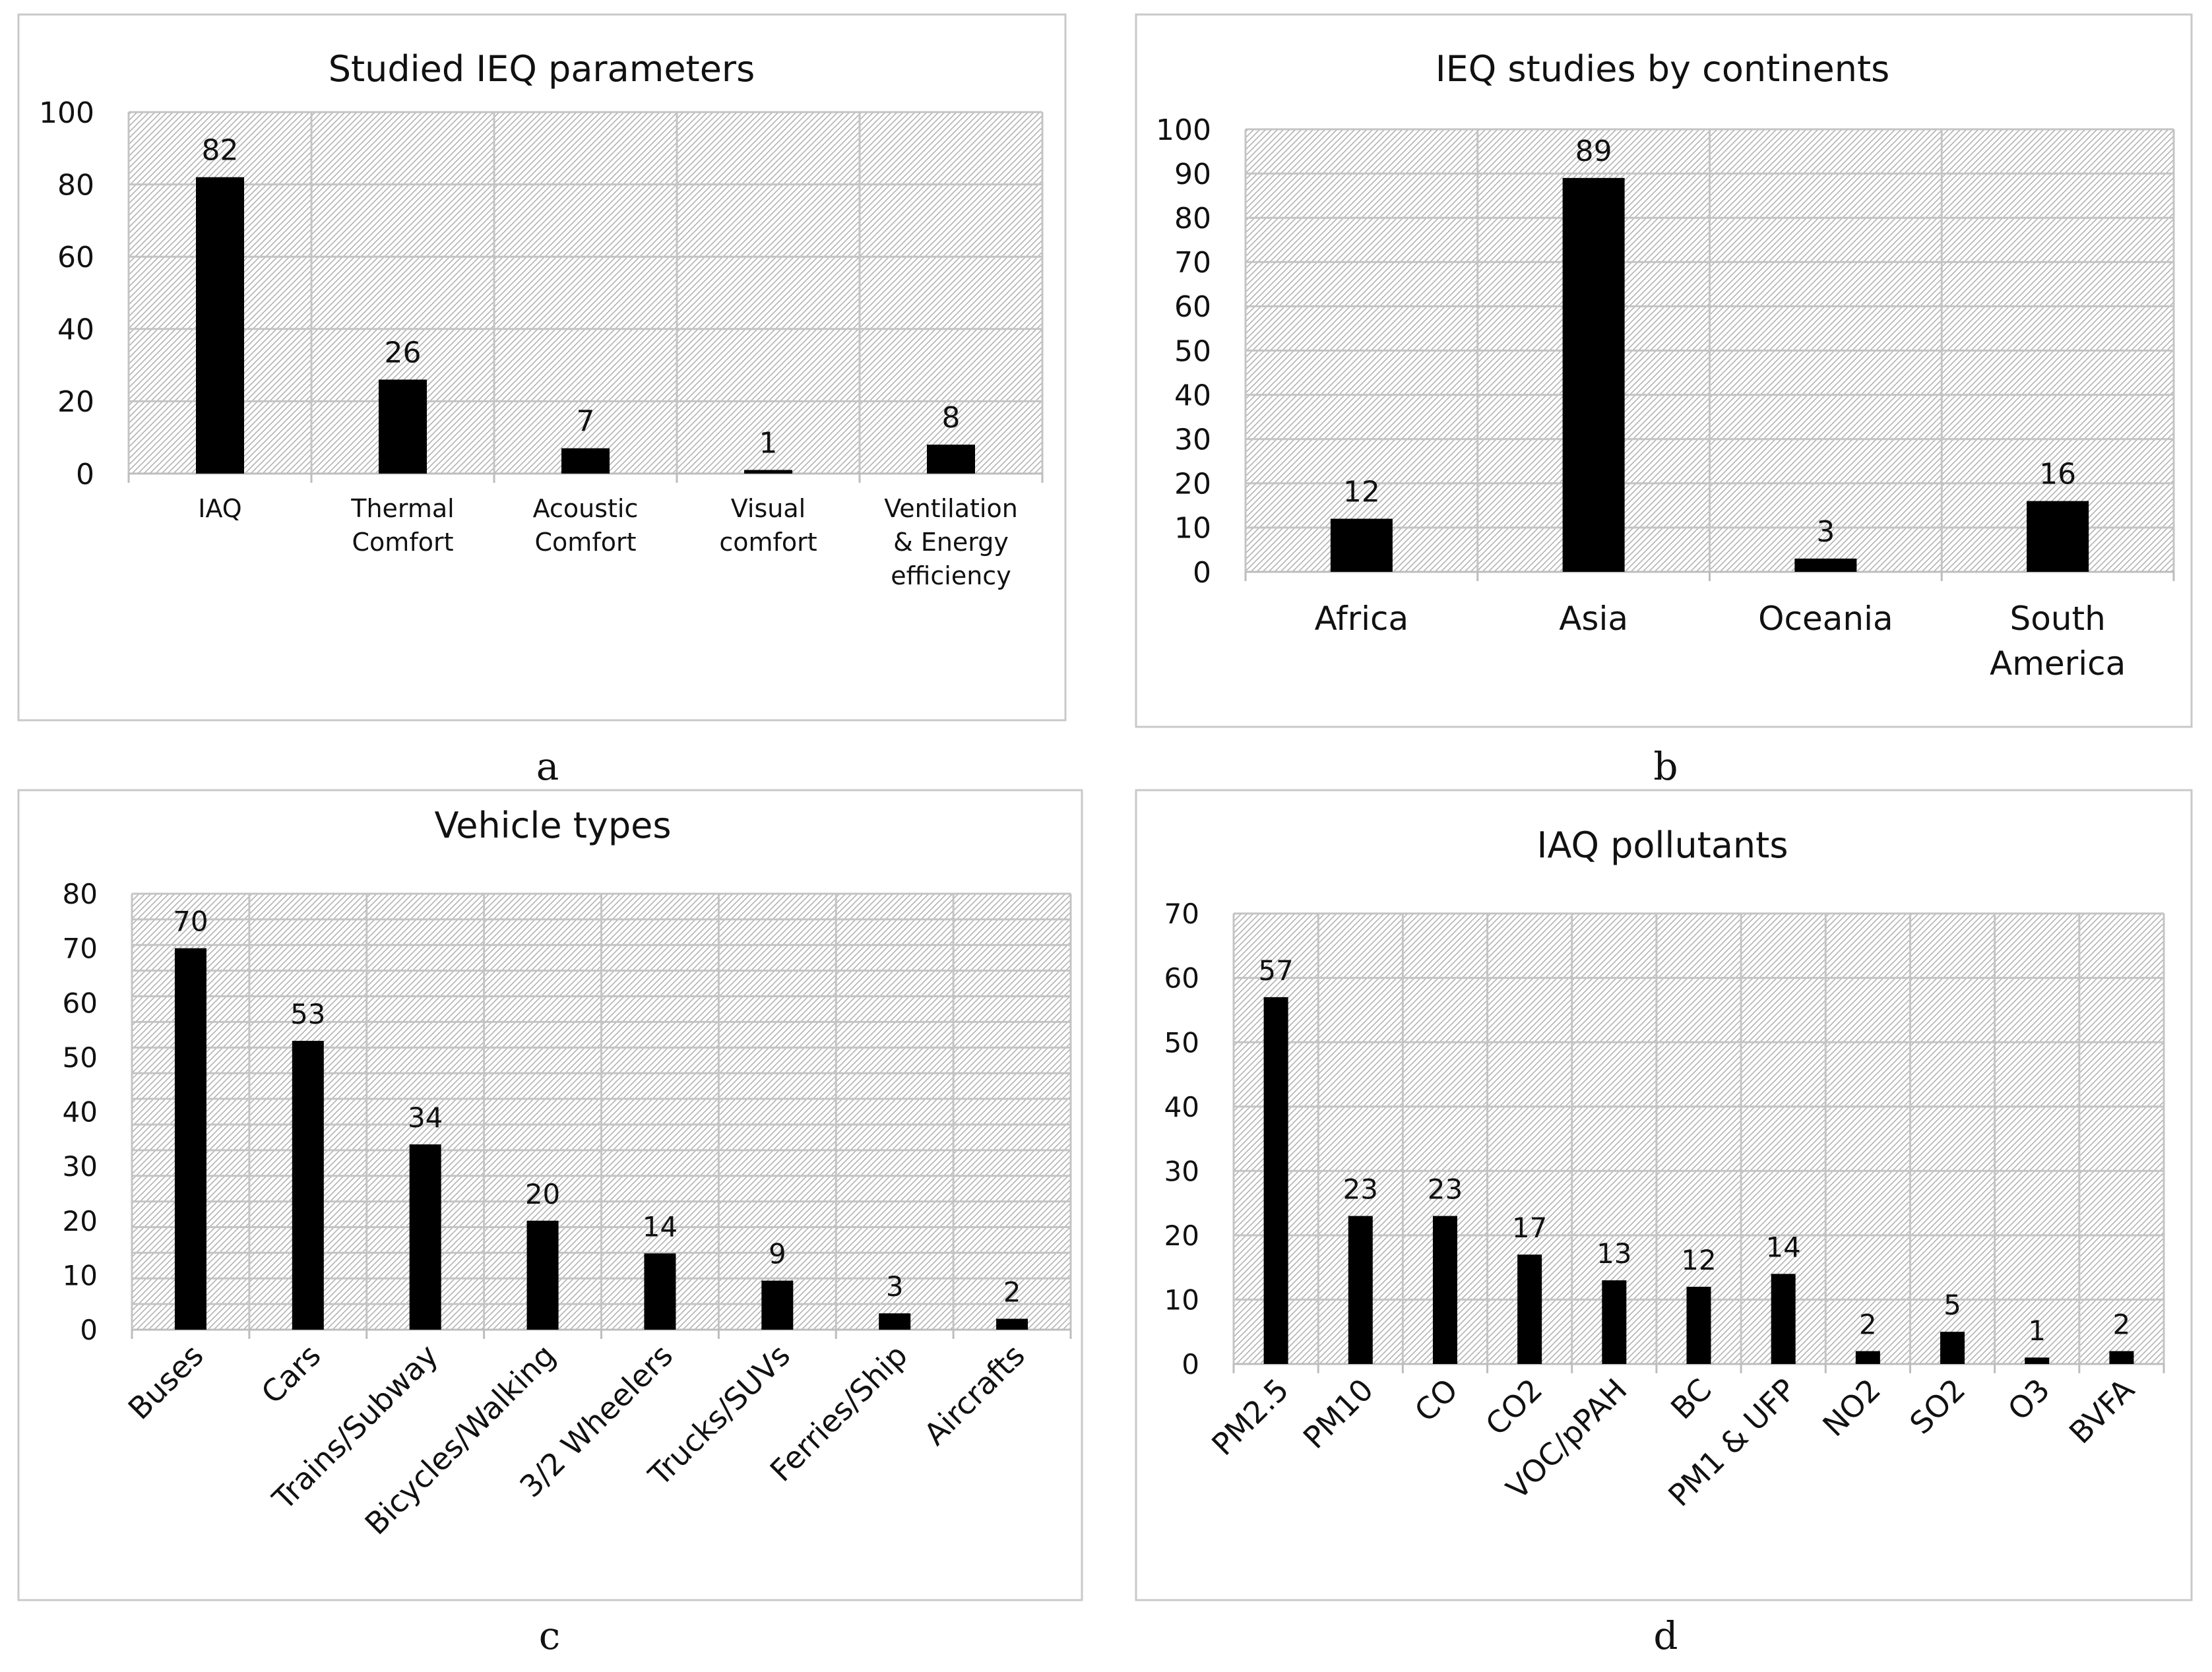 This screenshot has width=2212, height=1672. I want to click on y-tick-label-a: 20, so click(75, 402).